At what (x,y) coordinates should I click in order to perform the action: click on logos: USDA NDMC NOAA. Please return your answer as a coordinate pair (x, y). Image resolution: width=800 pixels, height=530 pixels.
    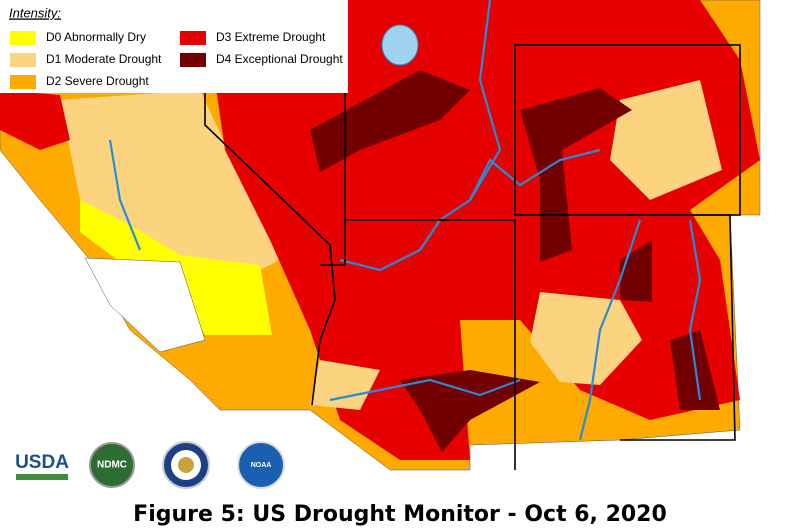
    Looking at the image, I should click on (150, 465).